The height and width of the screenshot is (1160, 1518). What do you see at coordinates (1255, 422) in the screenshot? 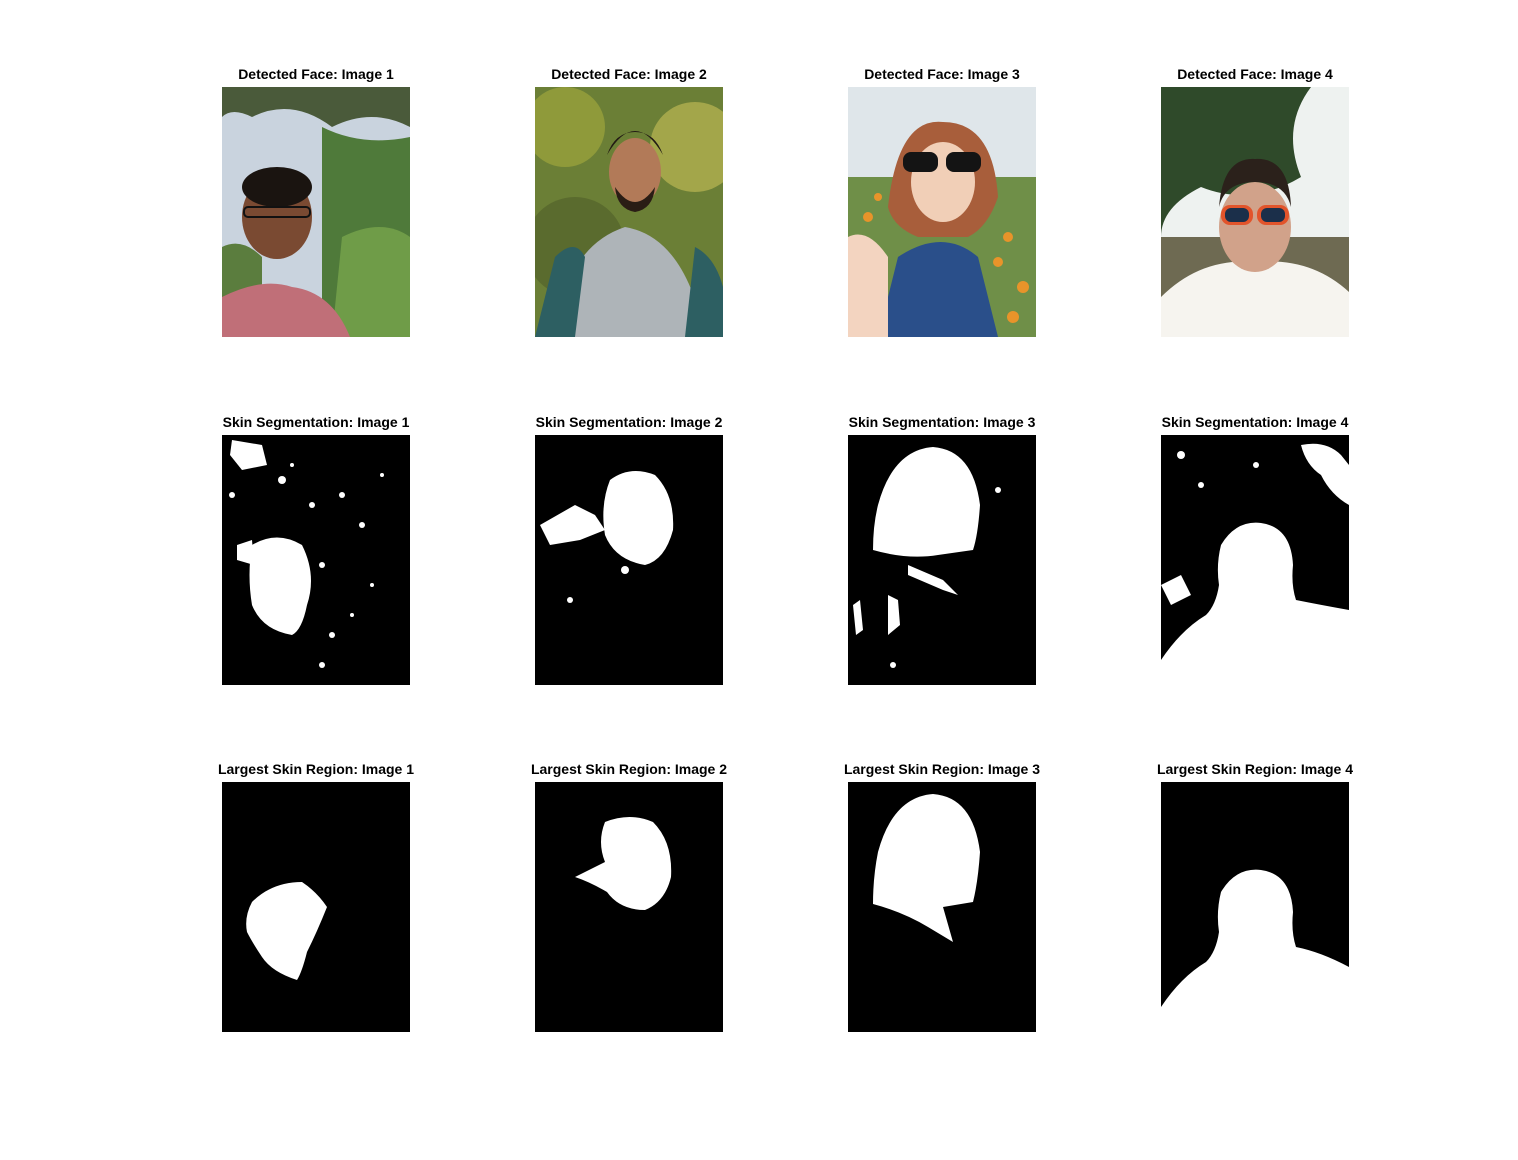
I see `panel-title: Skin Segmentation: Image 4` at bounding box center [1255, 422].